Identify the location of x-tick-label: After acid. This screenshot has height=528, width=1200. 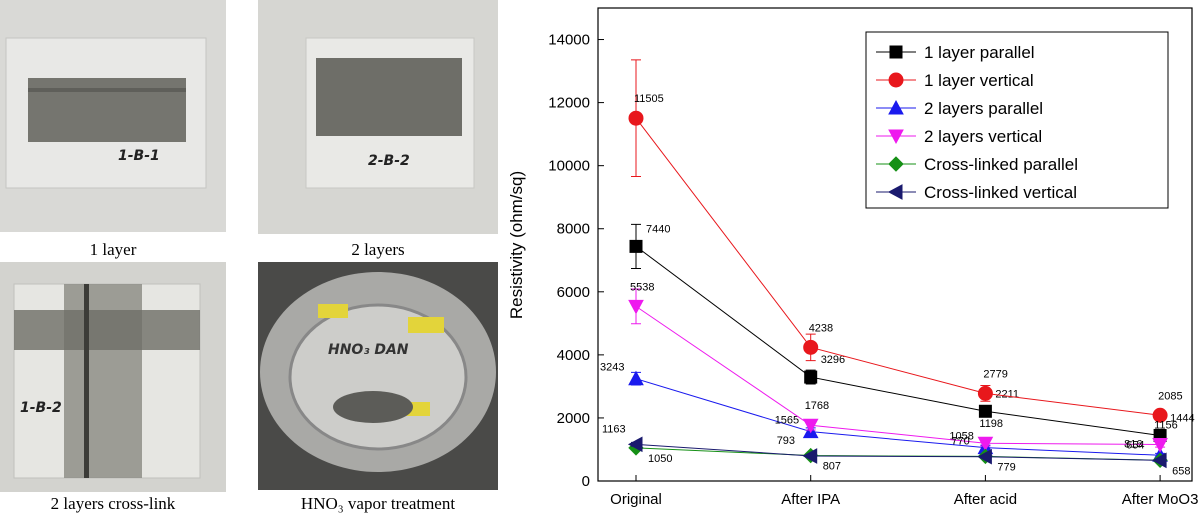
(985, 499).